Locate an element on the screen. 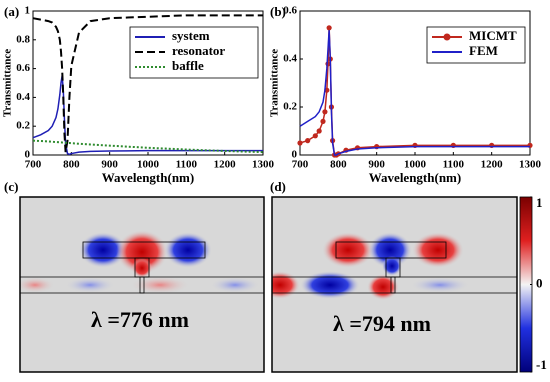 The height and width of the screenshot is (382, 550). annotation: λ =794 nm is located at coordinates (382, 323).